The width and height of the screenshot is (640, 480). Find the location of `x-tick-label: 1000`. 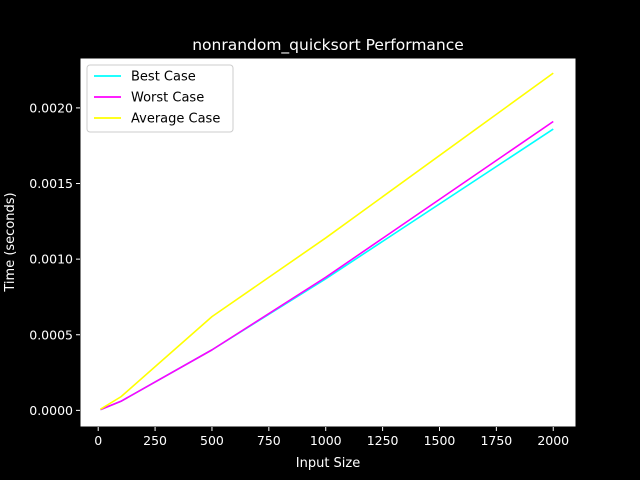

x-tick-label: 1000 is located at coordinates (326, 440).